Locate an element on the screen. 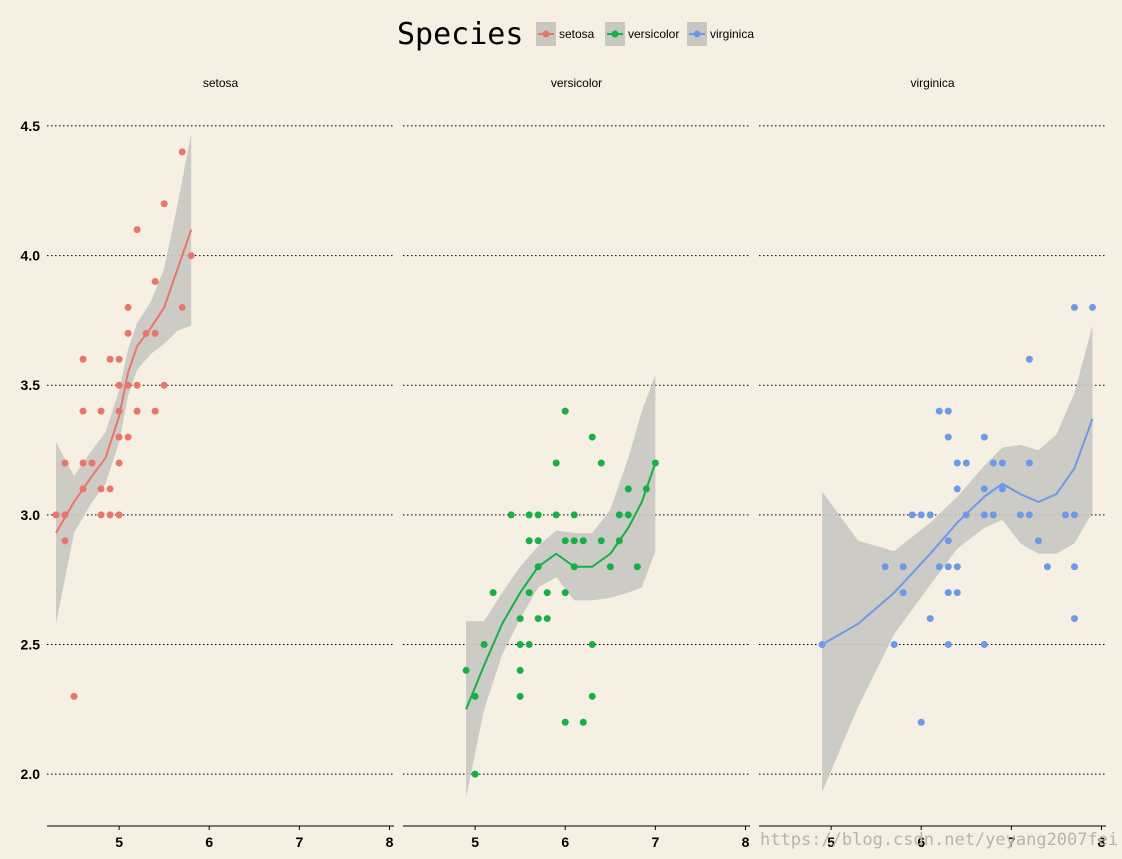 The image size is (1122, 859). legend-item-setosa: setosa is located at coordinates (565, 34).